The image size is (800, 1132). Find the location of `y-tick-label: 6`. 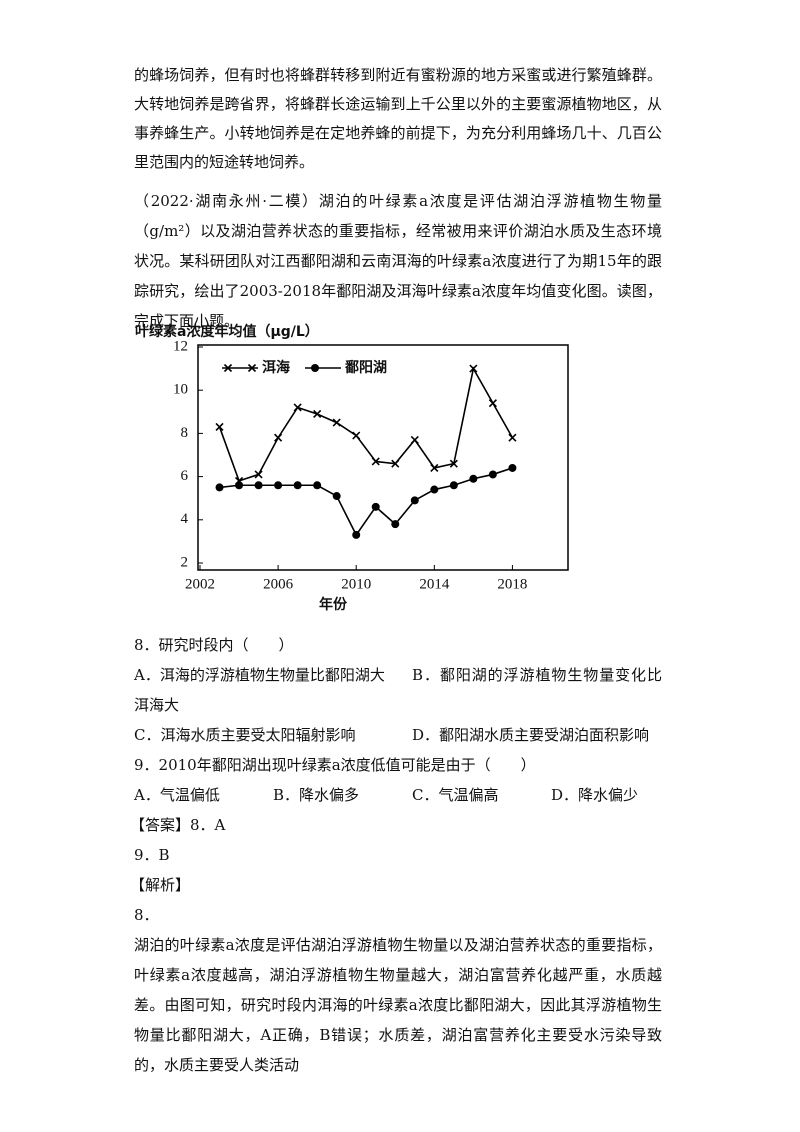

y-tick-label: 6 is located at coordinates (185, 476).